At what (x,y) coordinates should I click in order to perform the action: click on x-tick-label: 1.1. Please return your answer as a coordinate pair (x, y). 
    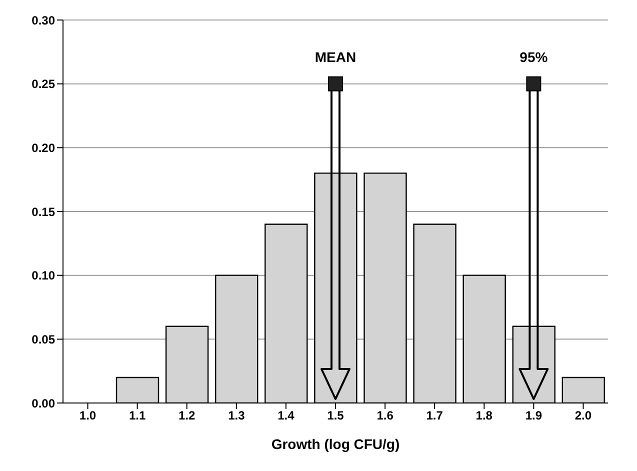
    Looking at the image, I should click on (137, 415).